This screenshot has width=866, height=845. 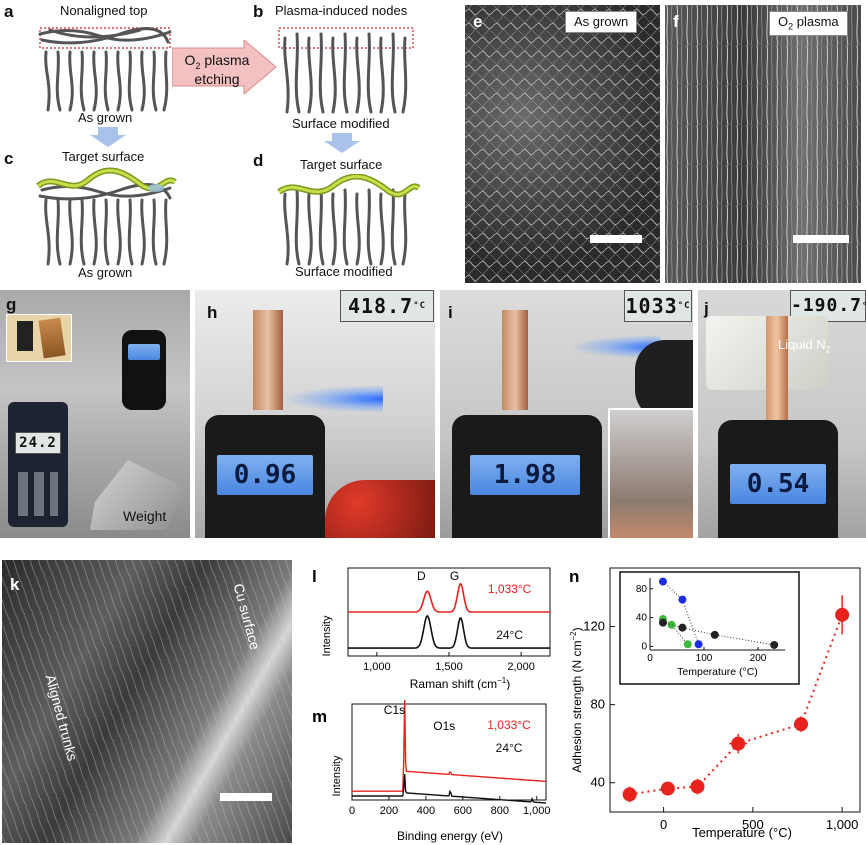 What do you see at coordinates (38, 443) in the screenshot?
I see `thermometer-display: 24.2` at bounding box center [38, 443].